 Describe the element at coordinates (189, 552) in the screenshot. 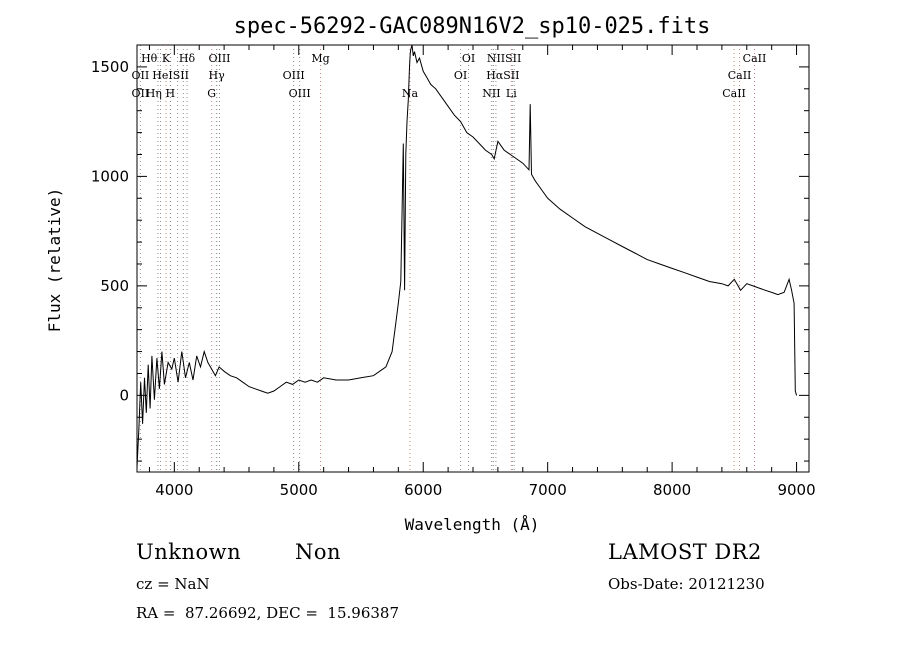

I see `object-class: Unknown` at that location.